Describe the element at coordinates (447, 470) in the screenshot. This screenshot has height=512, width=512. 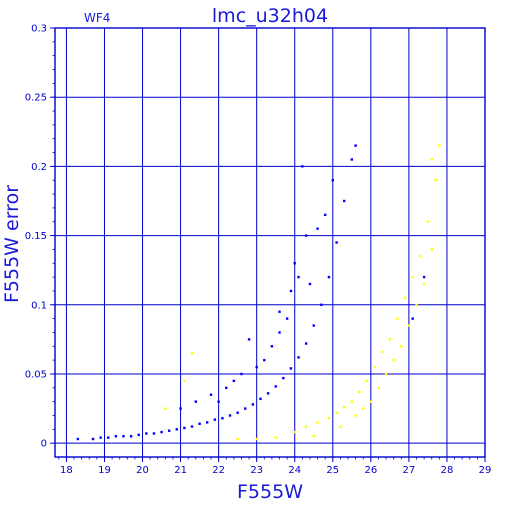
I see `x-tick-label: 28` at that location.